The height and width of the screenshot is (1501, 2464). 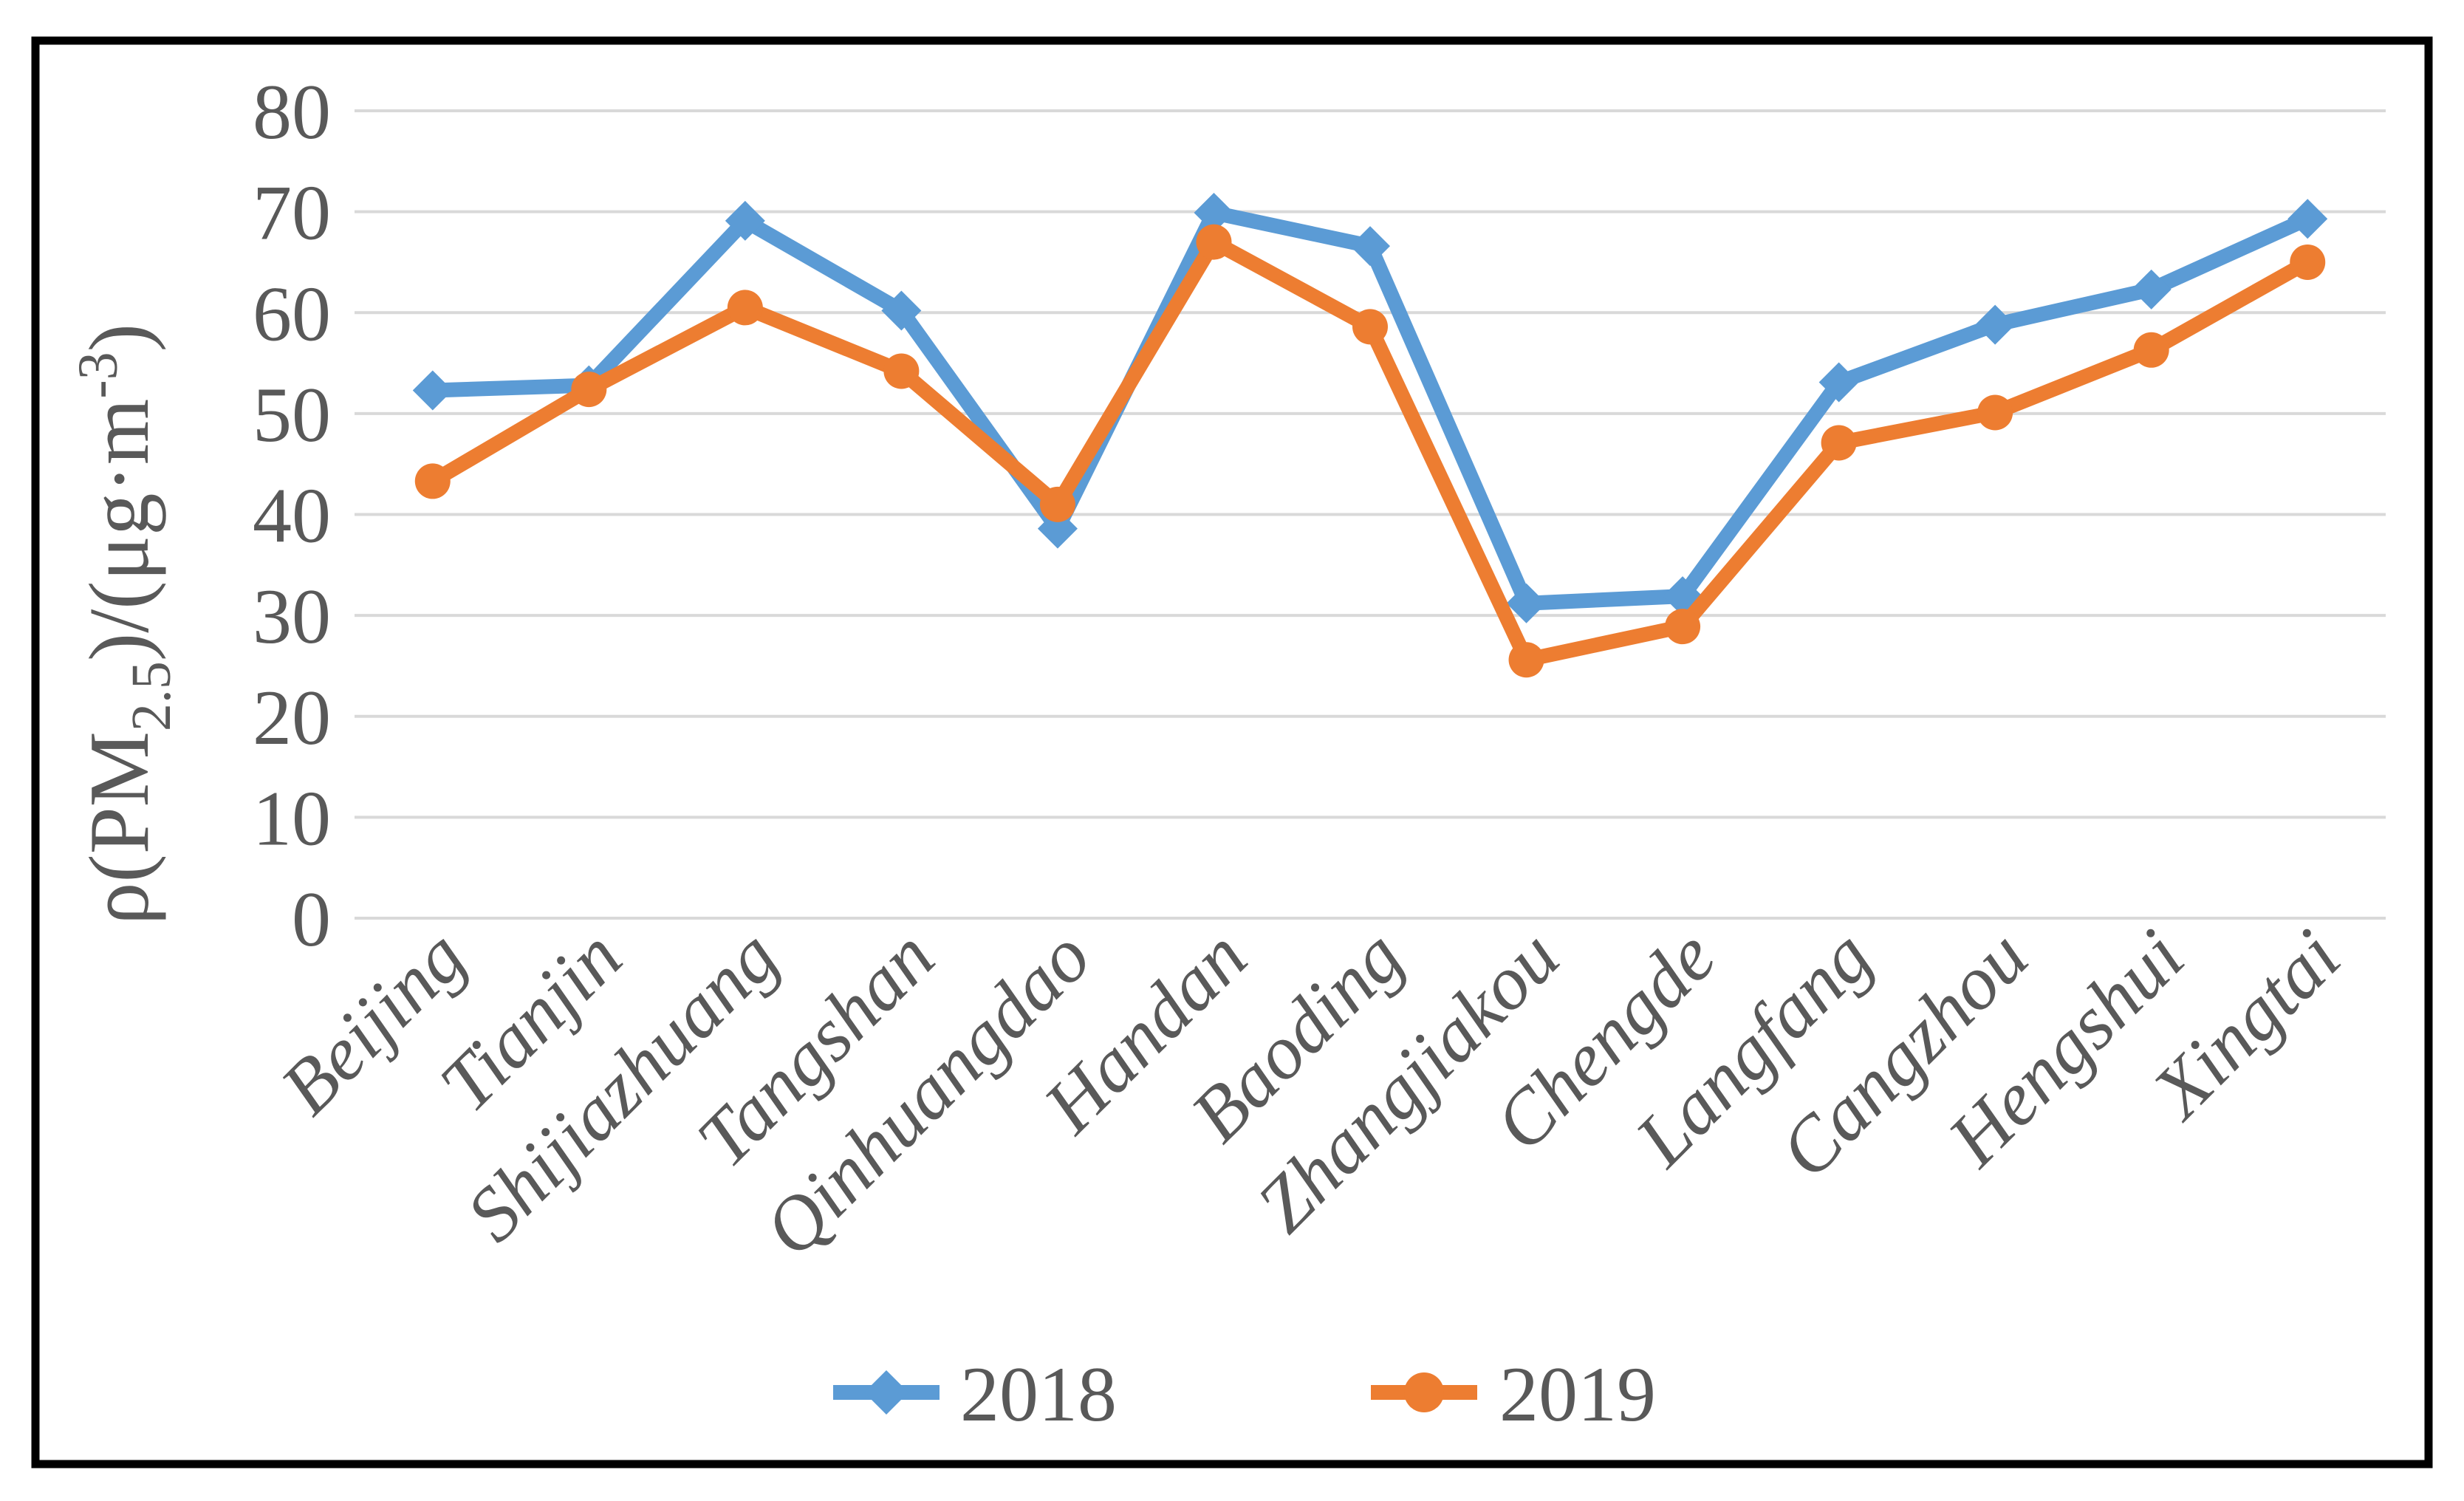 I want to click on data-point-2018-beijing, so click(x=432, y=391).